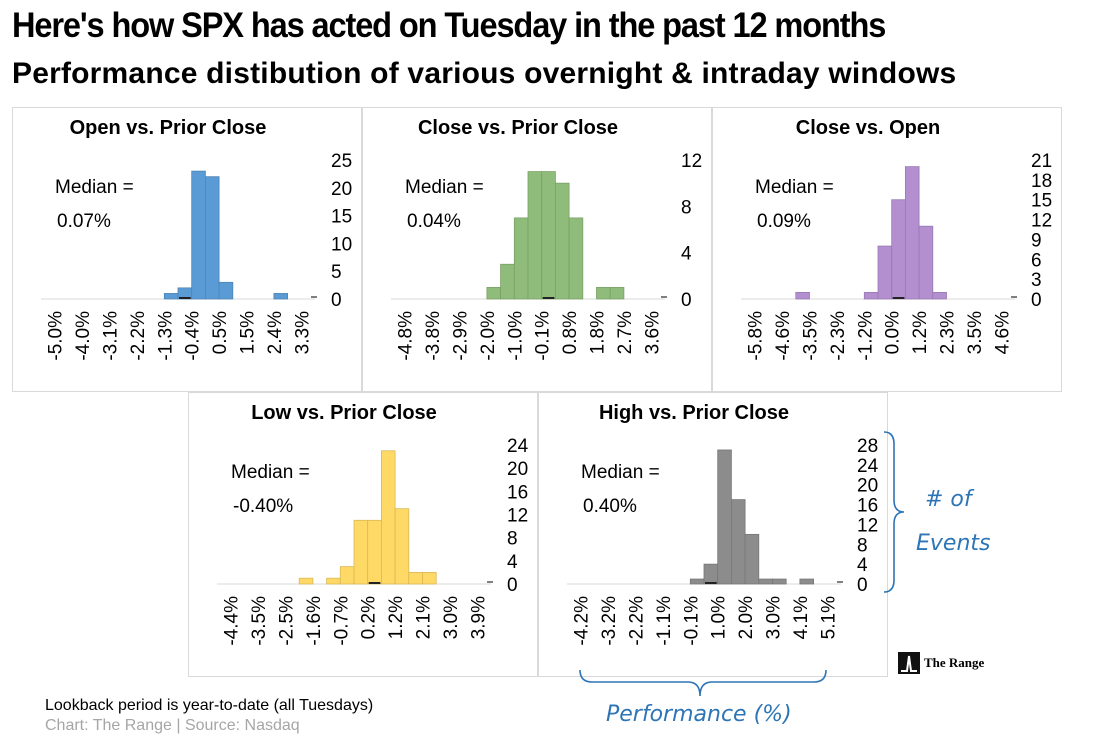 The height and width of the screenshot is (739, 1101). I want to click on x-tick-label: 3.0%, so click(451, 617).